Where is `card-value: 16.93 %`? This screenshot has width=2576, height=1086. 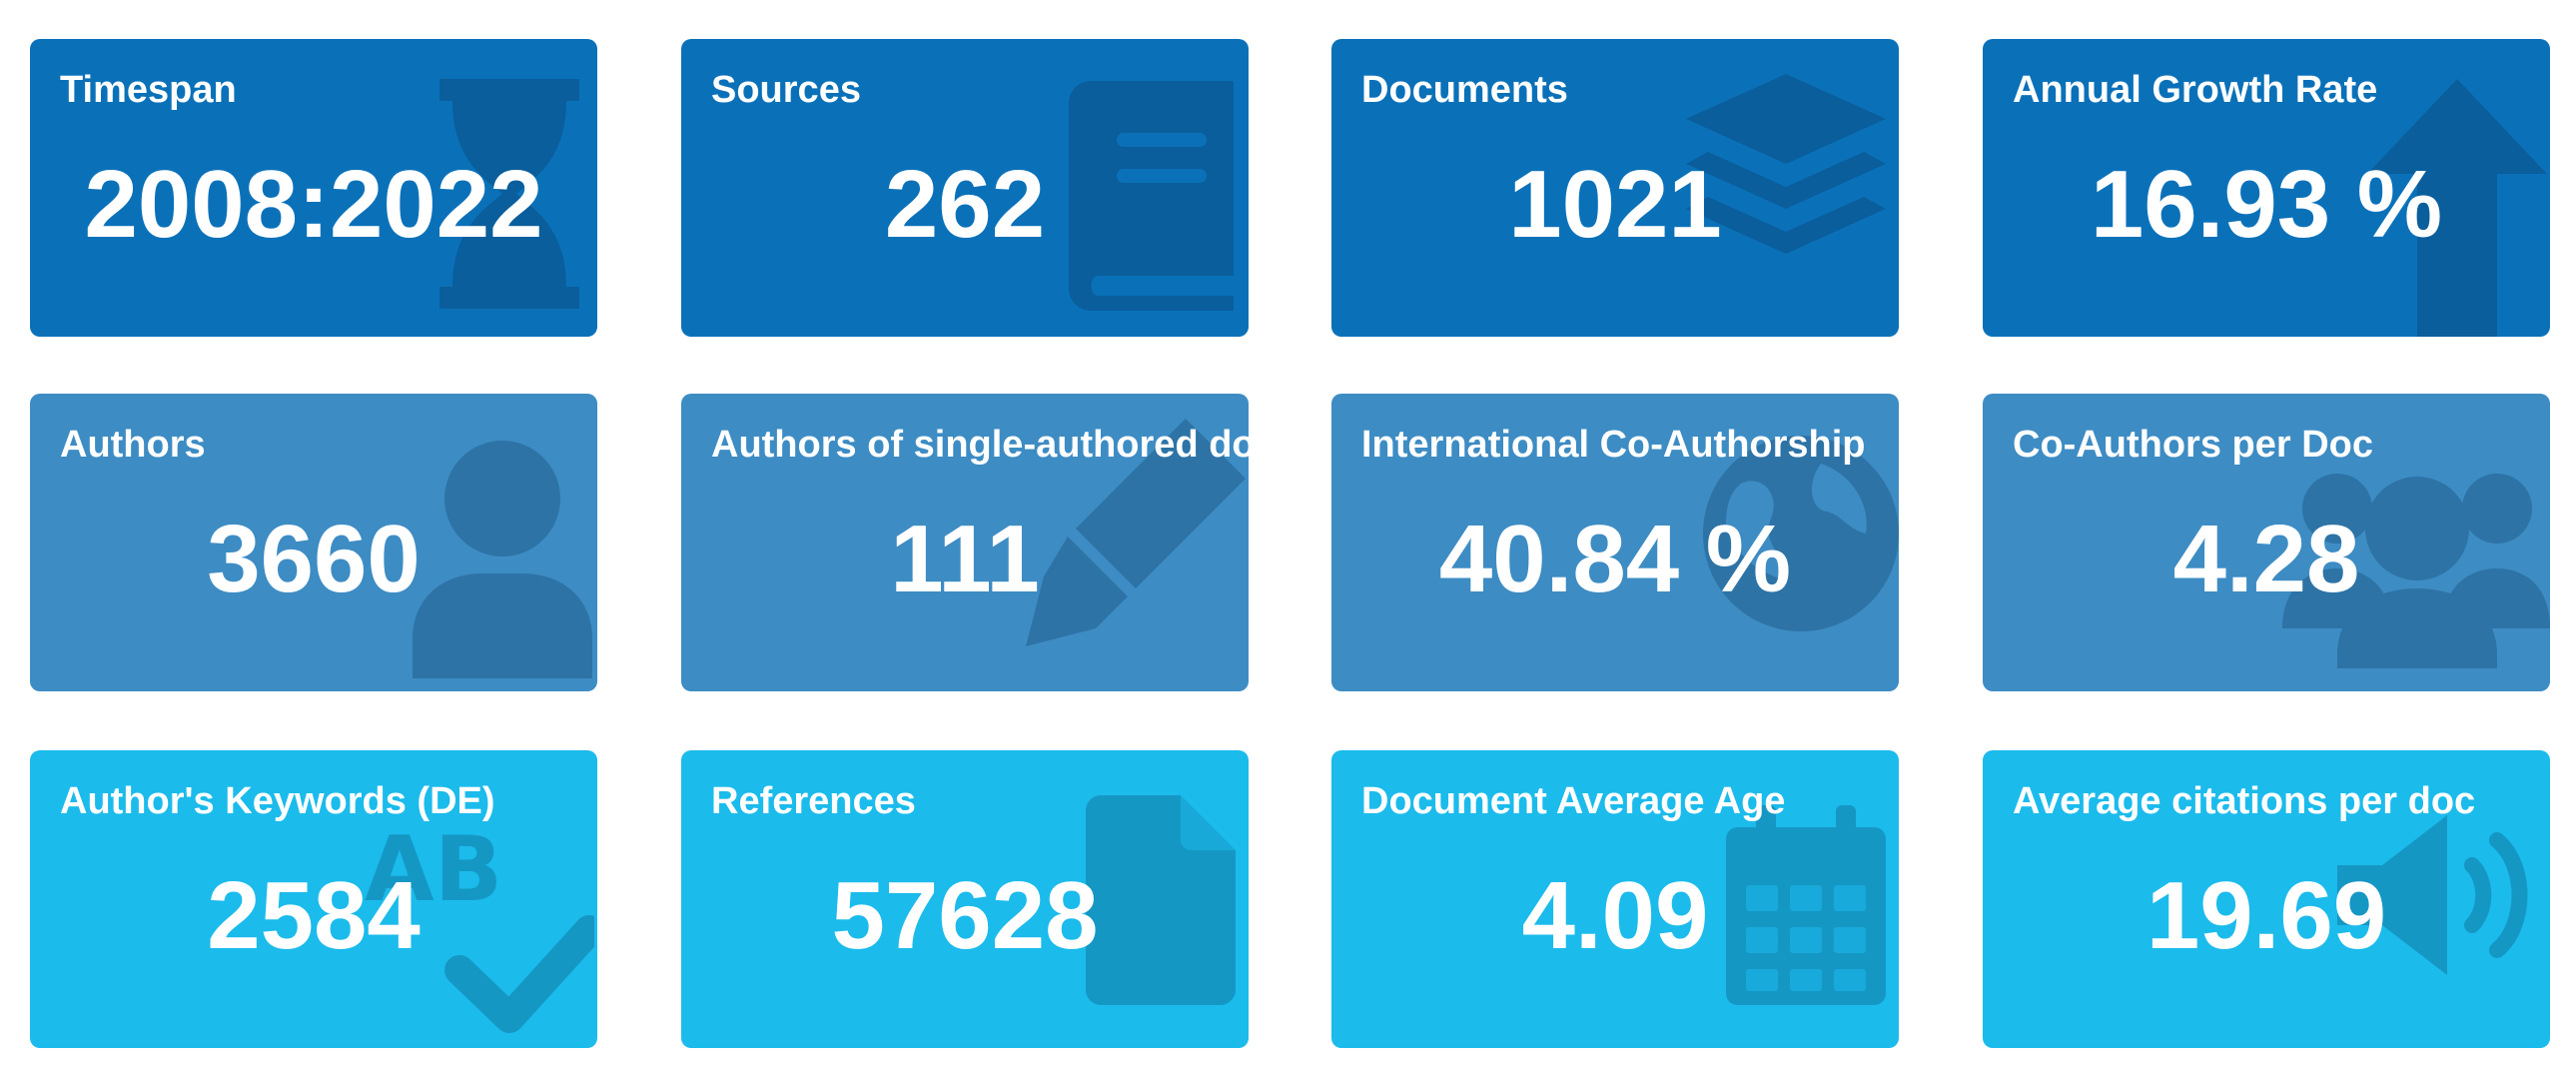
card-value: 16.93 % is located at coordinates (2266, 204).